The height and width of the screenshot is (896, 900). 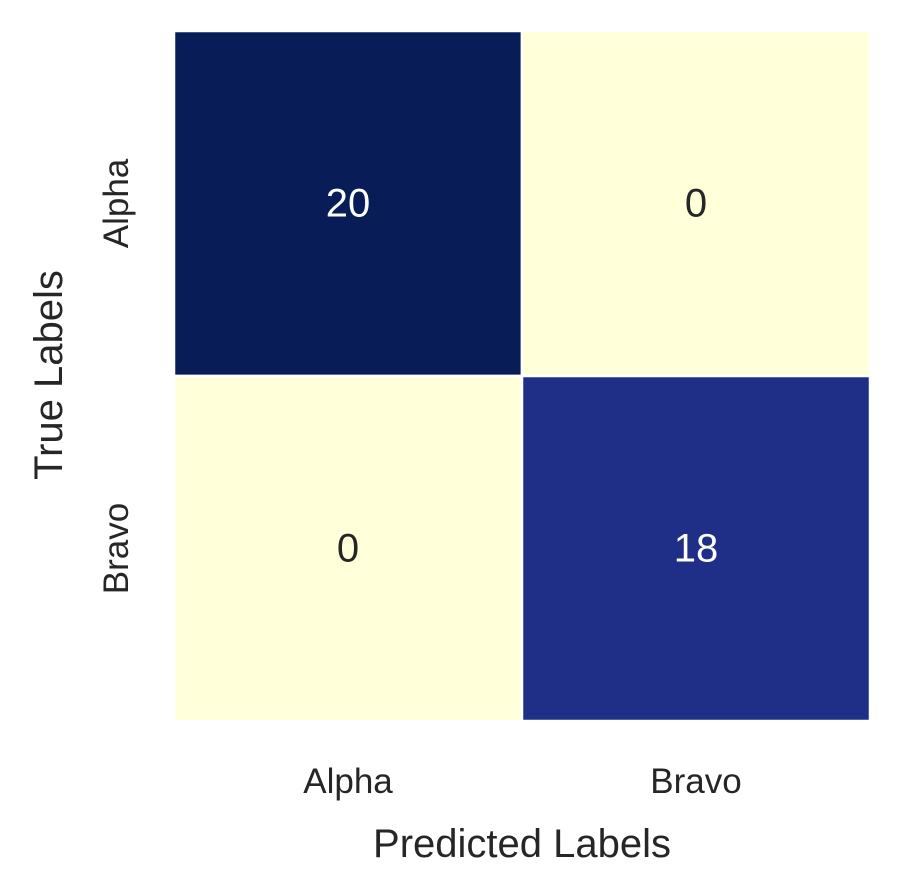 I want to click on x-tick-labels: Alpha Bravo, so click(x=522, y=781).